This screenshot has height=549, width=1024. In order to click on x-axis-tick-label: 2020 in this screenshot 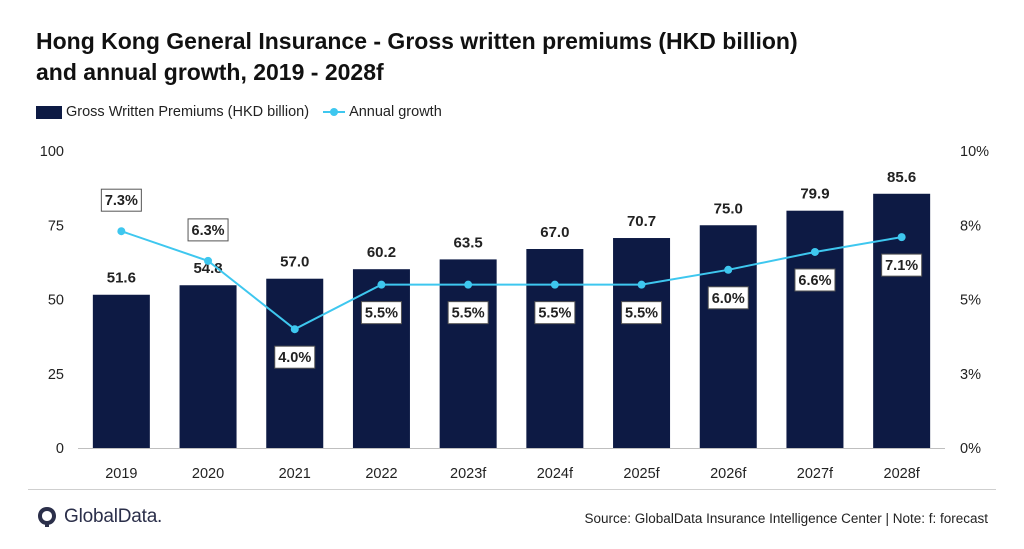, I will do `click(208, 474)`.